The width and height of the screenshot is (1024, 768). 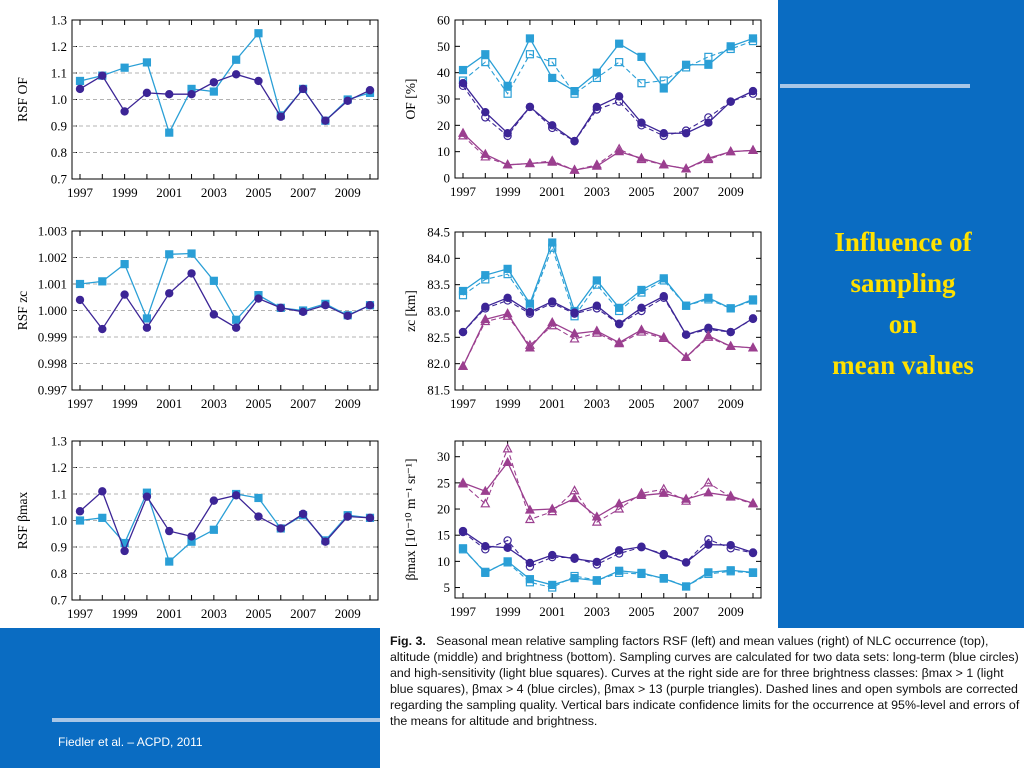 What do you see at coordinates (214, 403) in the screenshot?
I see `rsf_zc-xtick-label: 2003` at bounding box center [214, 403].